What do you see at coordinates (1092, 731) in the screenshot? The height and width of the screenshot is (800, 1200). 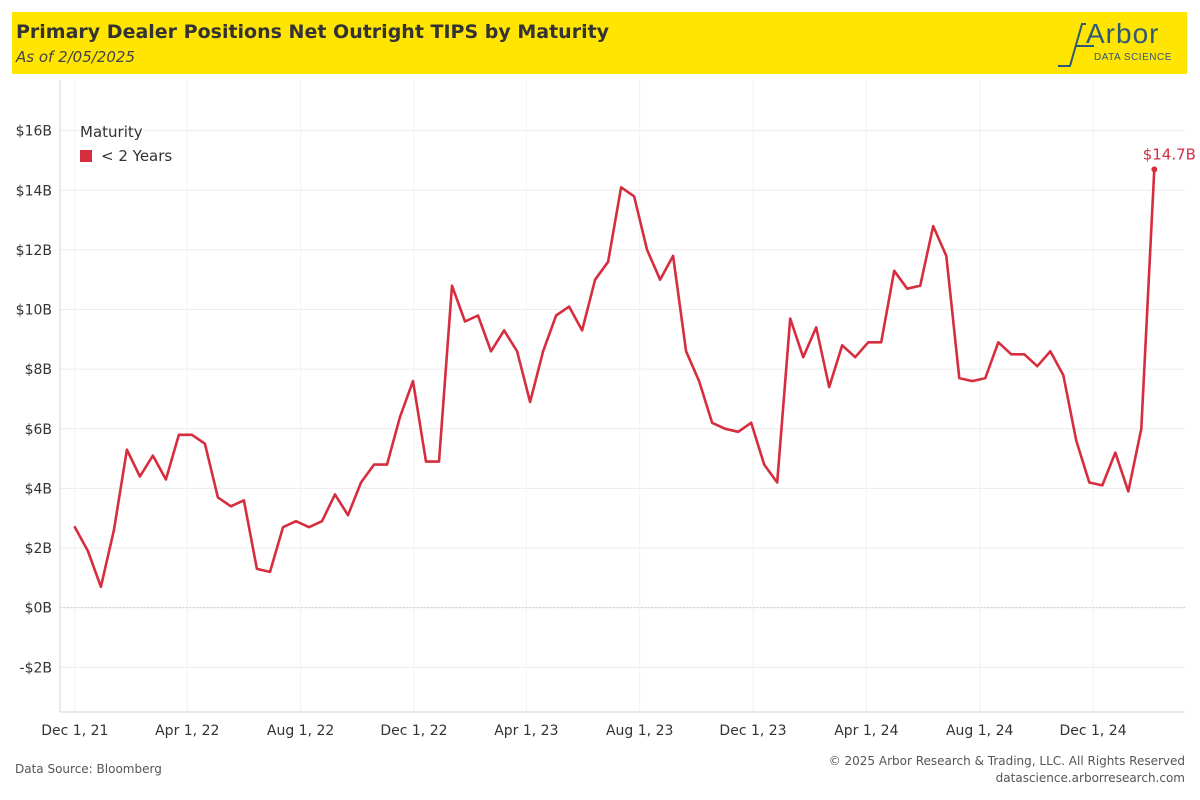 I see `x-tick-label: Dec 1, 24` at bounding box center [1092, 731].